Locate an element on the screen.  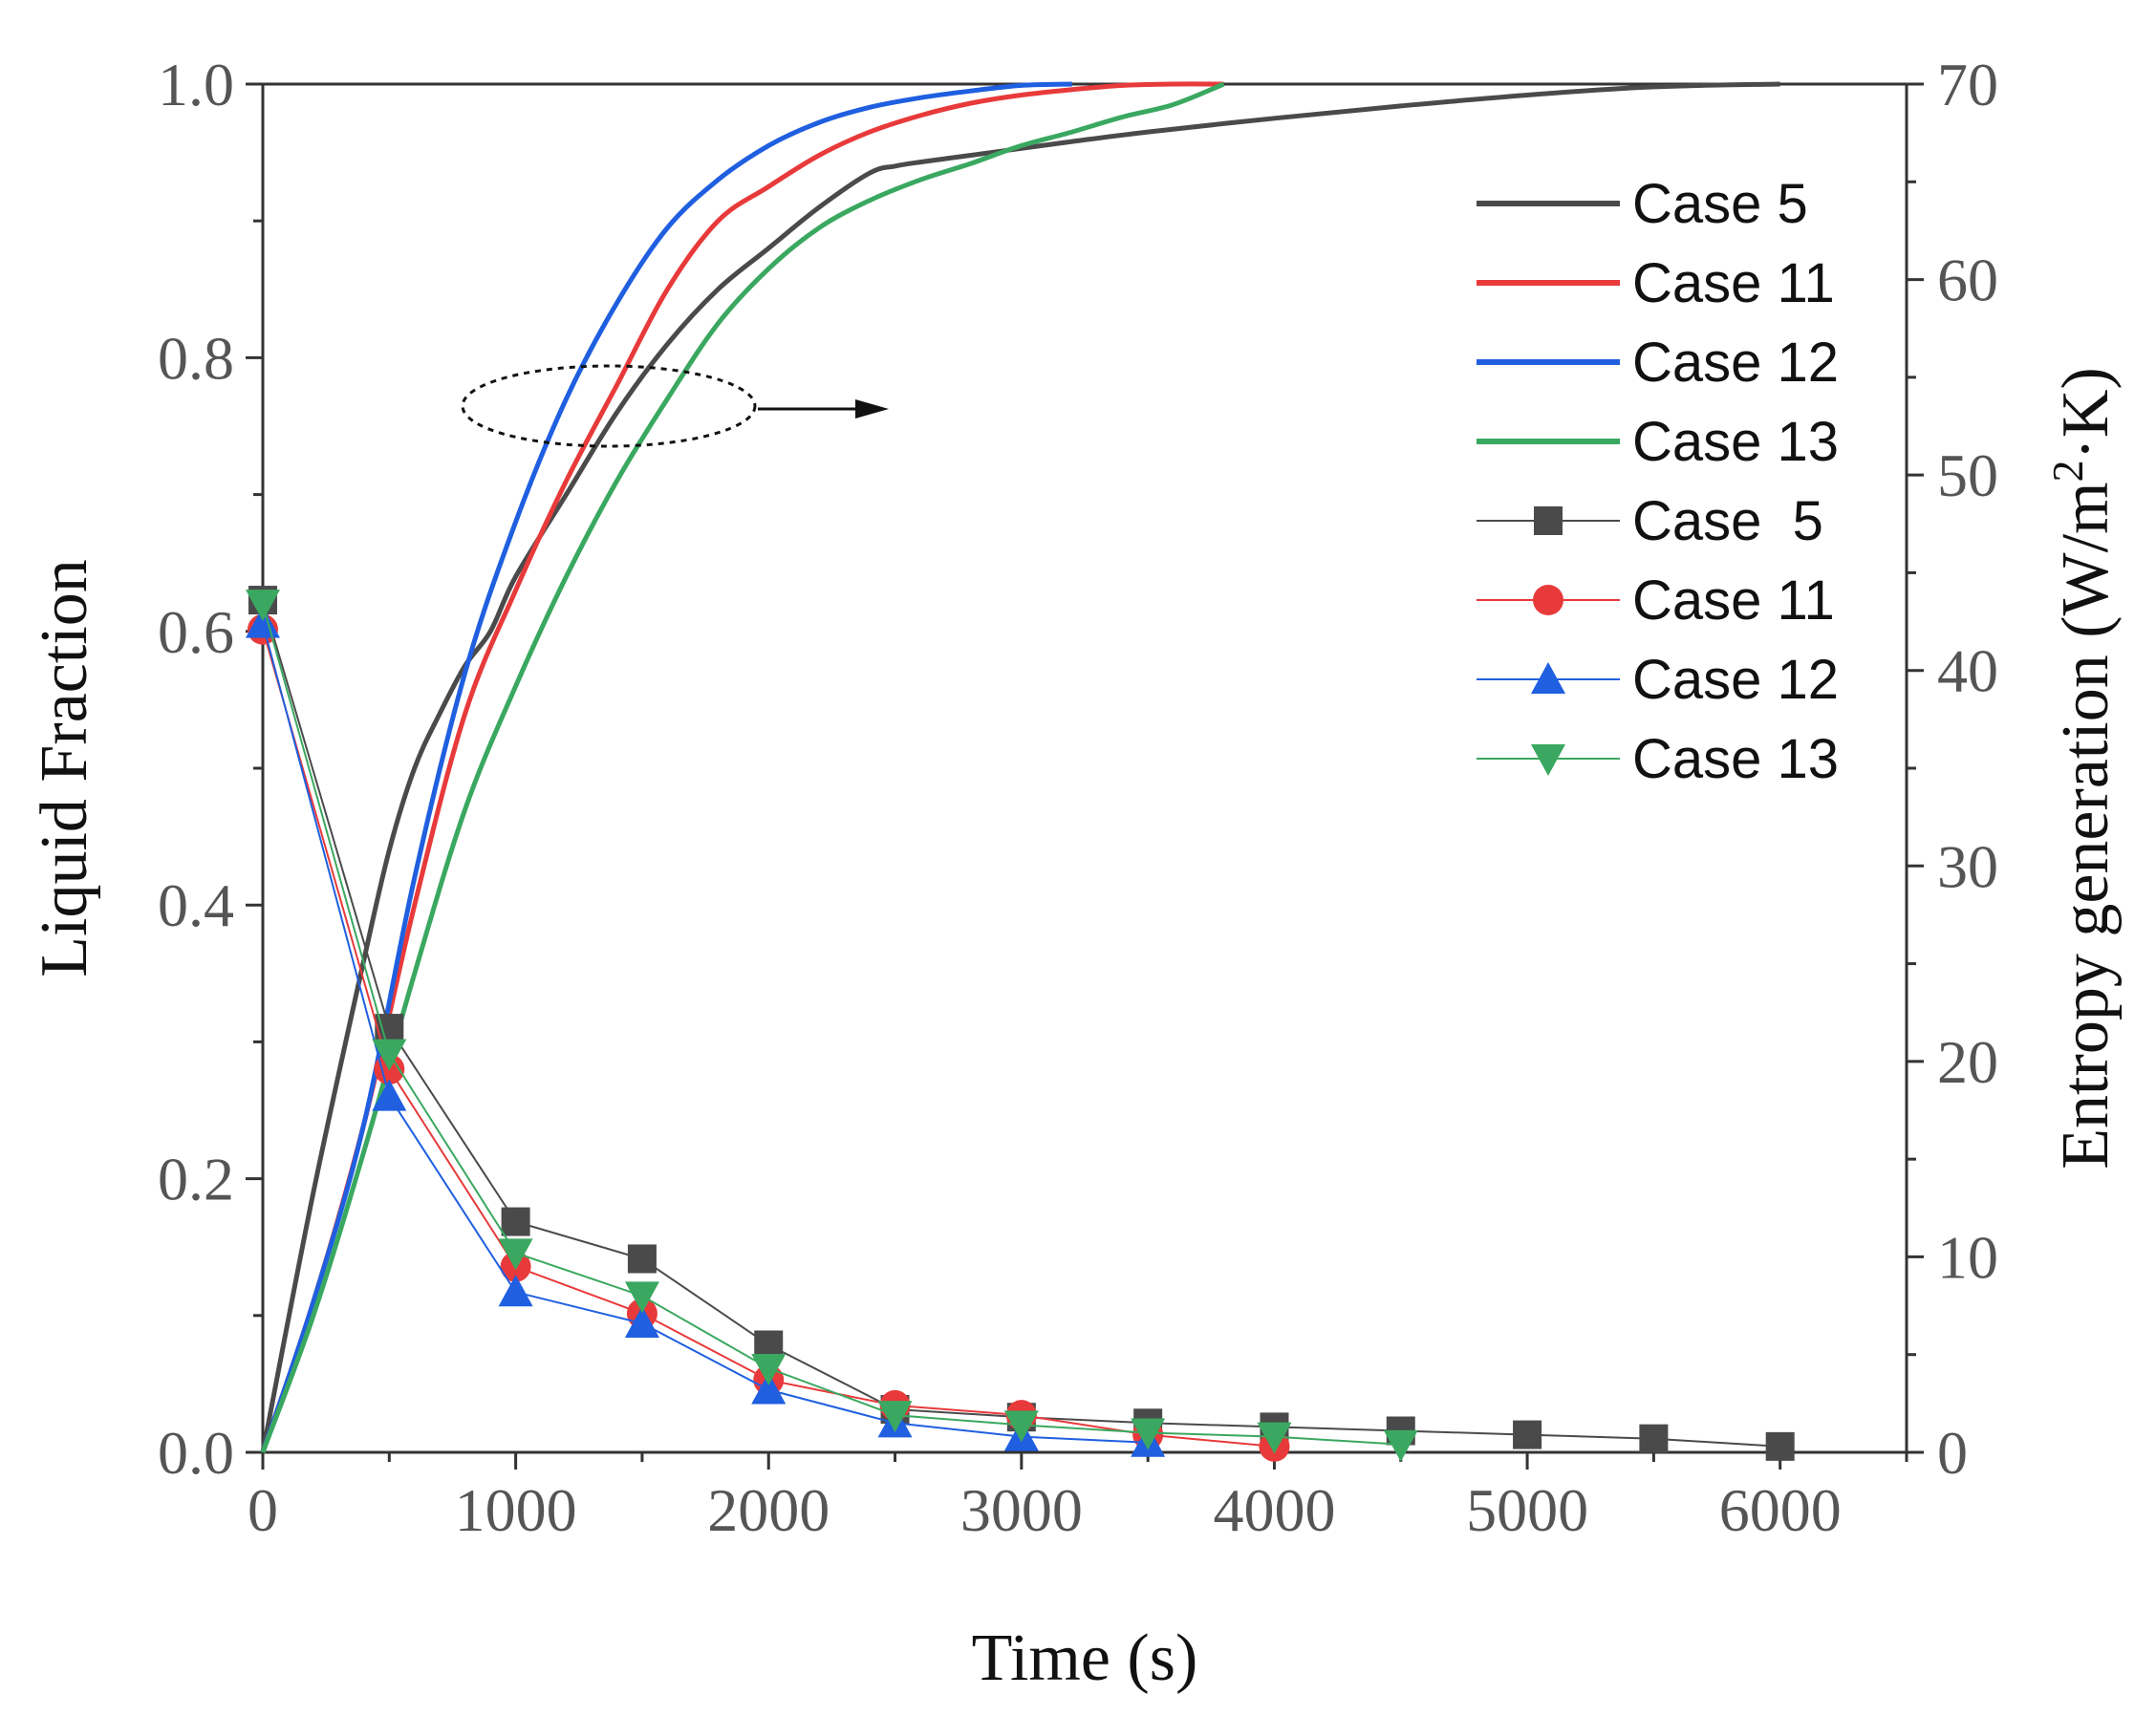
y-left-tick-label: 1.0 is located at coordinates (196, 85).